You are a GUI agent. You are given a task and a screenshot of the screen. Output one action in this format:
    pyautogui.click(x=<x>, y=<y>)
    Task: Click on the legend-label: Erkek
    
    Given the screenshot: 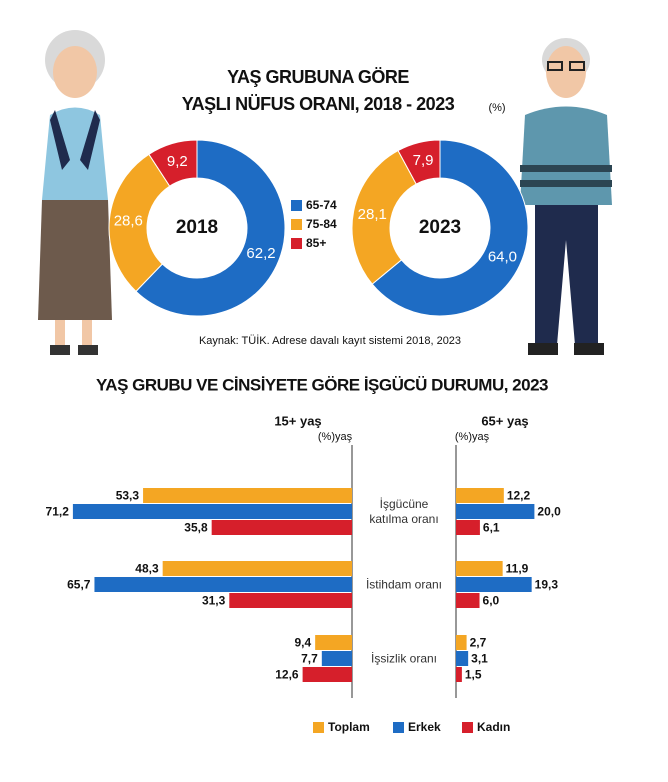 What is the action you would take?
    pyautogui.click(x=424, y=727)
    